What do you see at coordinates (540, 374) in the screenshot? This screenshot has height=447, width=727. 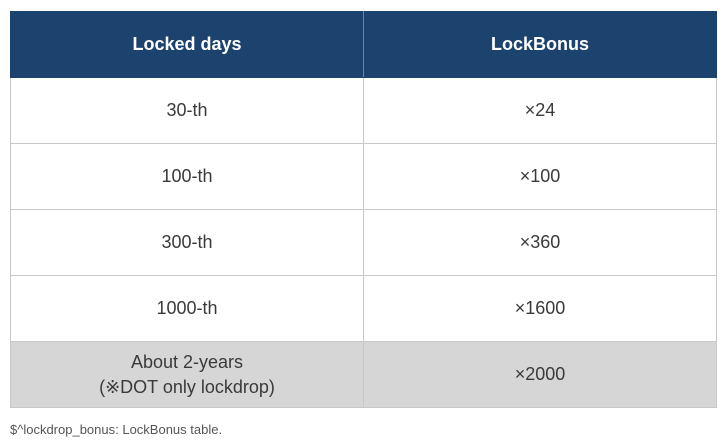 I see `cell-lockbonus: ×2000` at bounding box center [540, 374].